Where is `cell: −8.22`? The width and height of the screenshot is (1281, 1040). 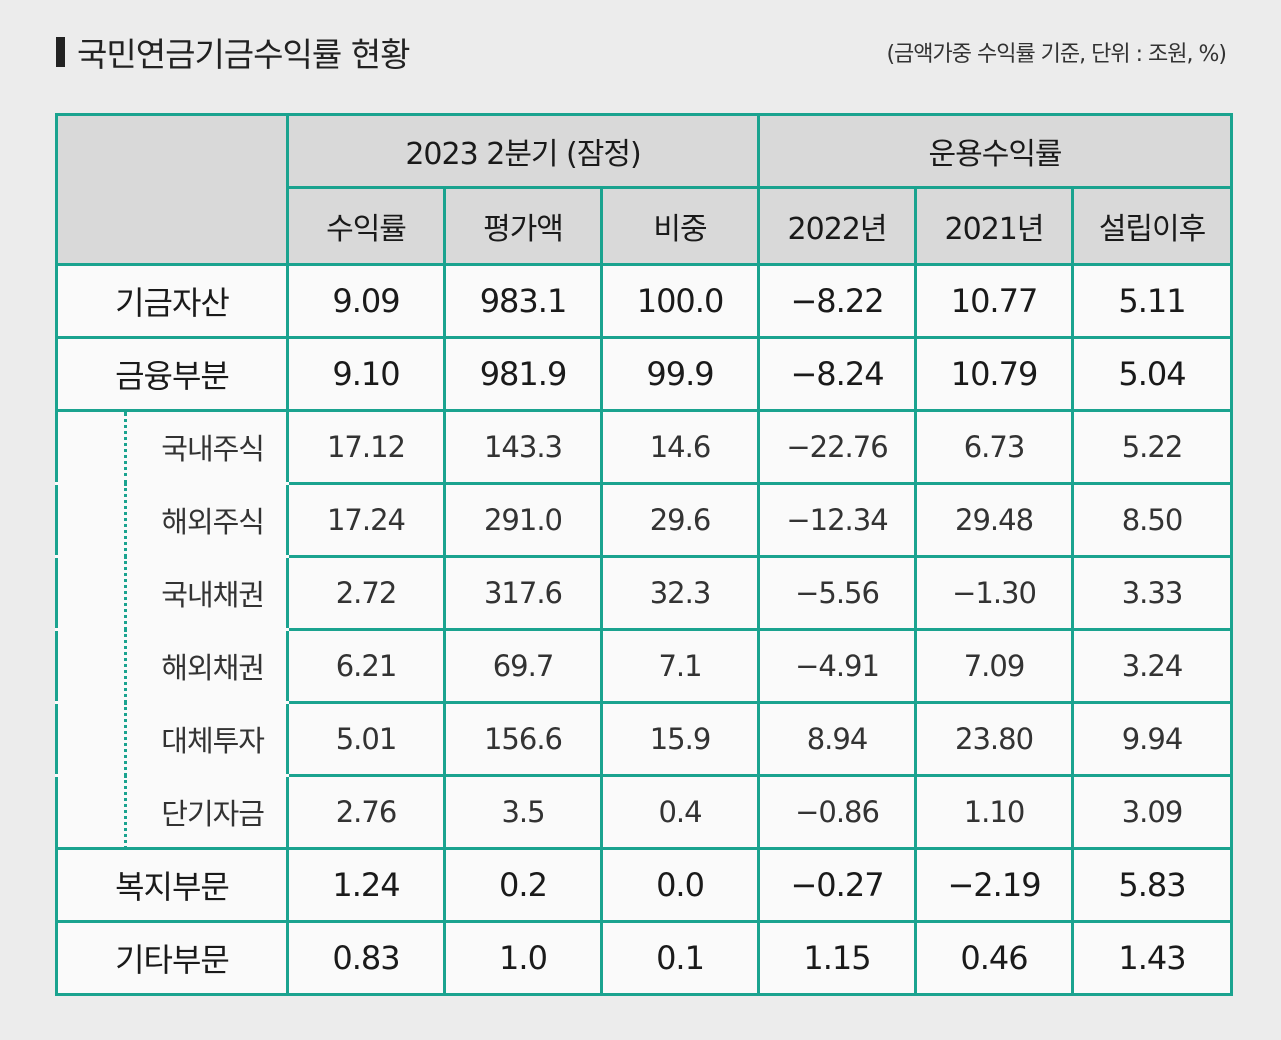 cell: −8.22 is located at coordinates (837, 301).